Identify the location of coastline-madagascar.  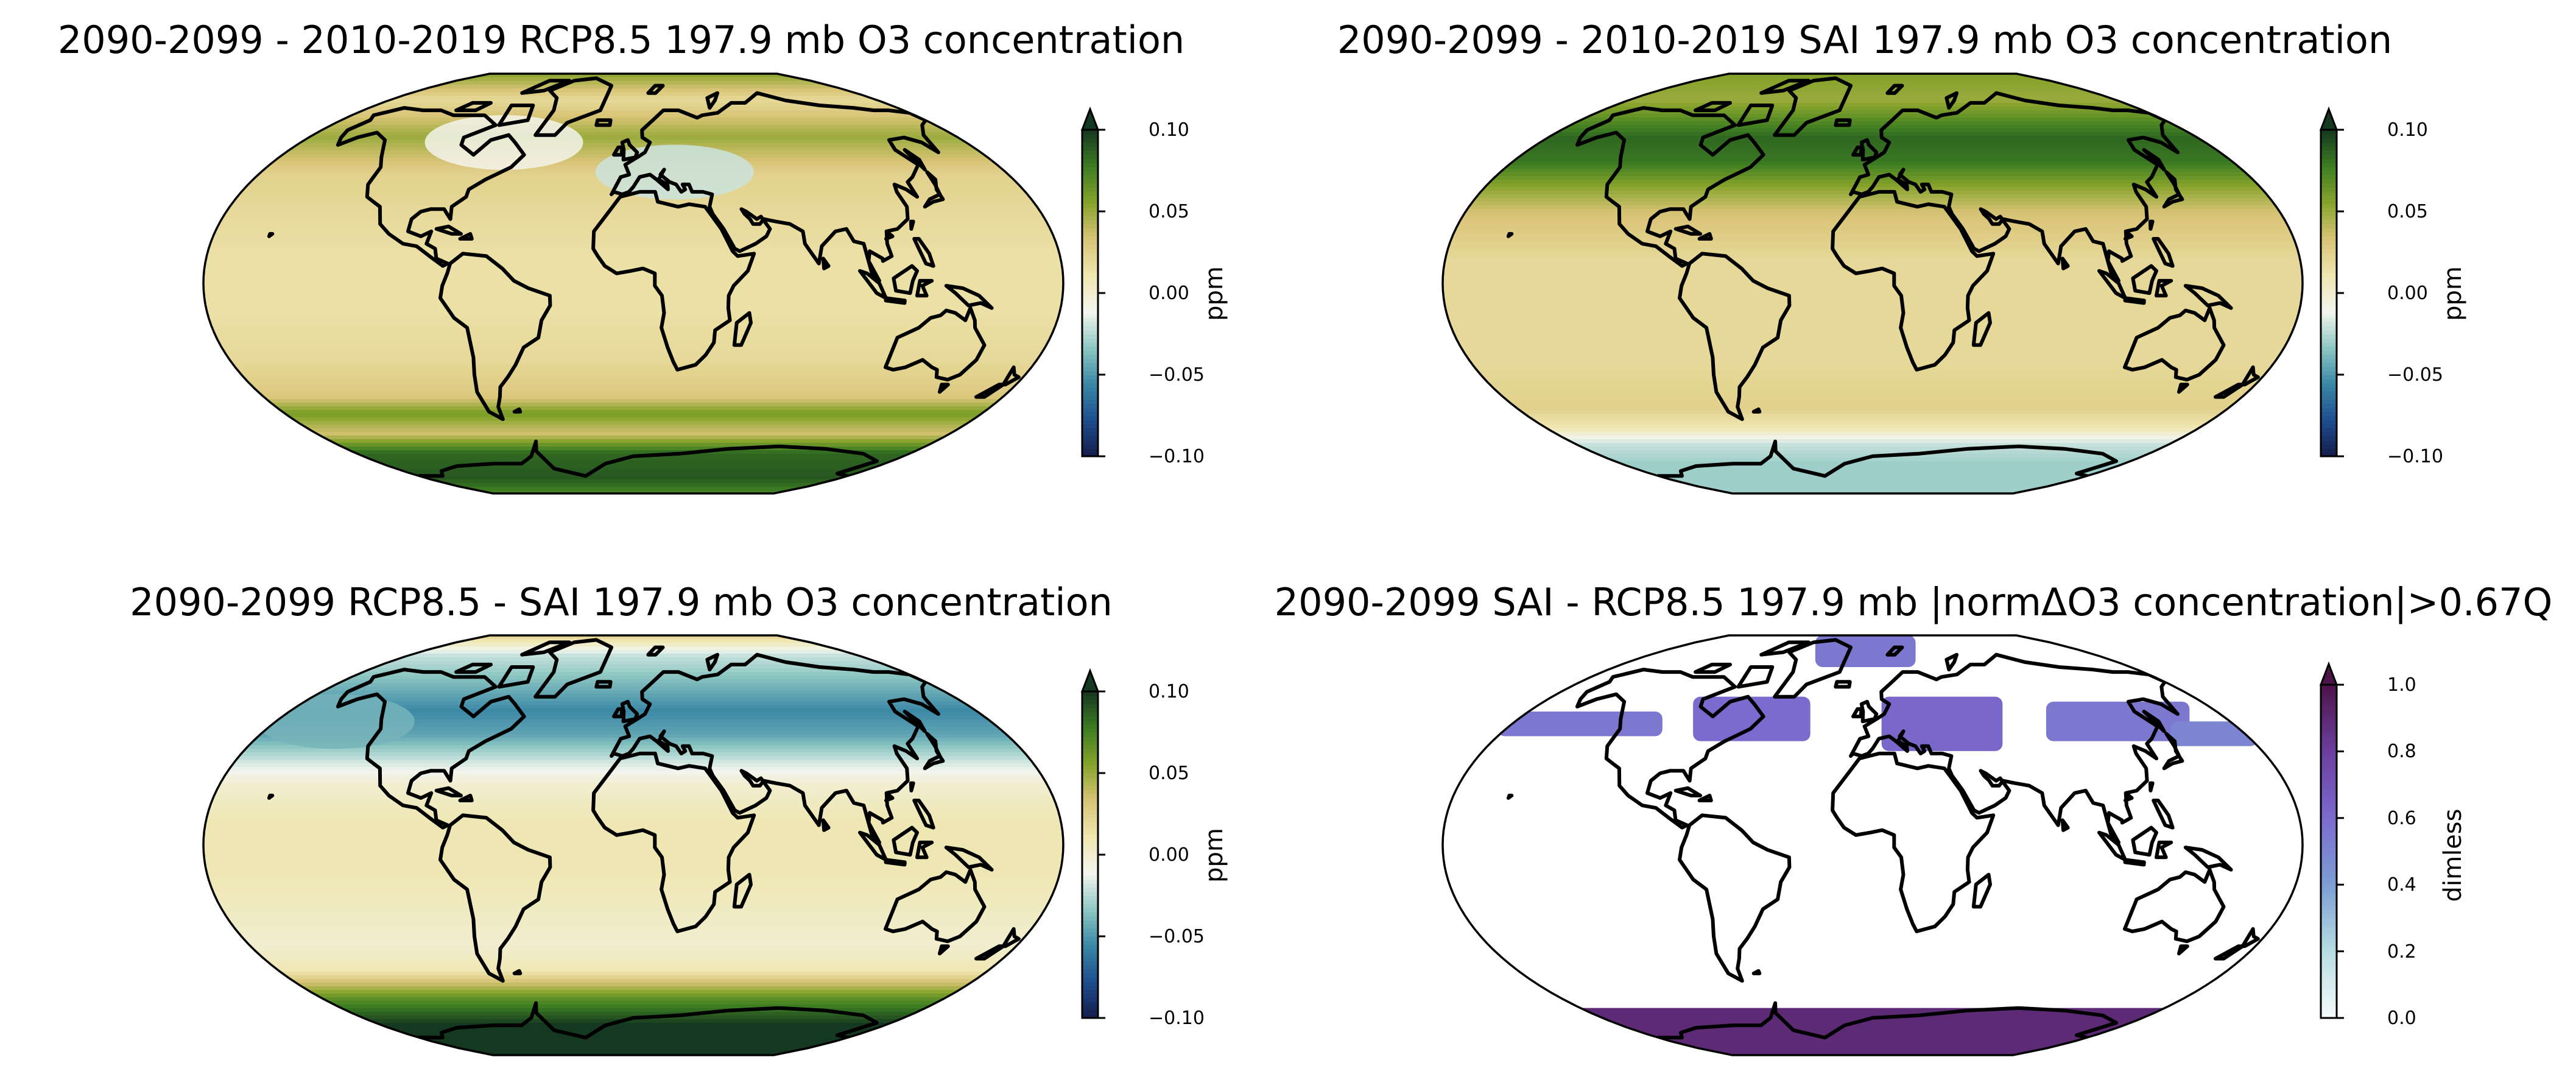
(742, 329).